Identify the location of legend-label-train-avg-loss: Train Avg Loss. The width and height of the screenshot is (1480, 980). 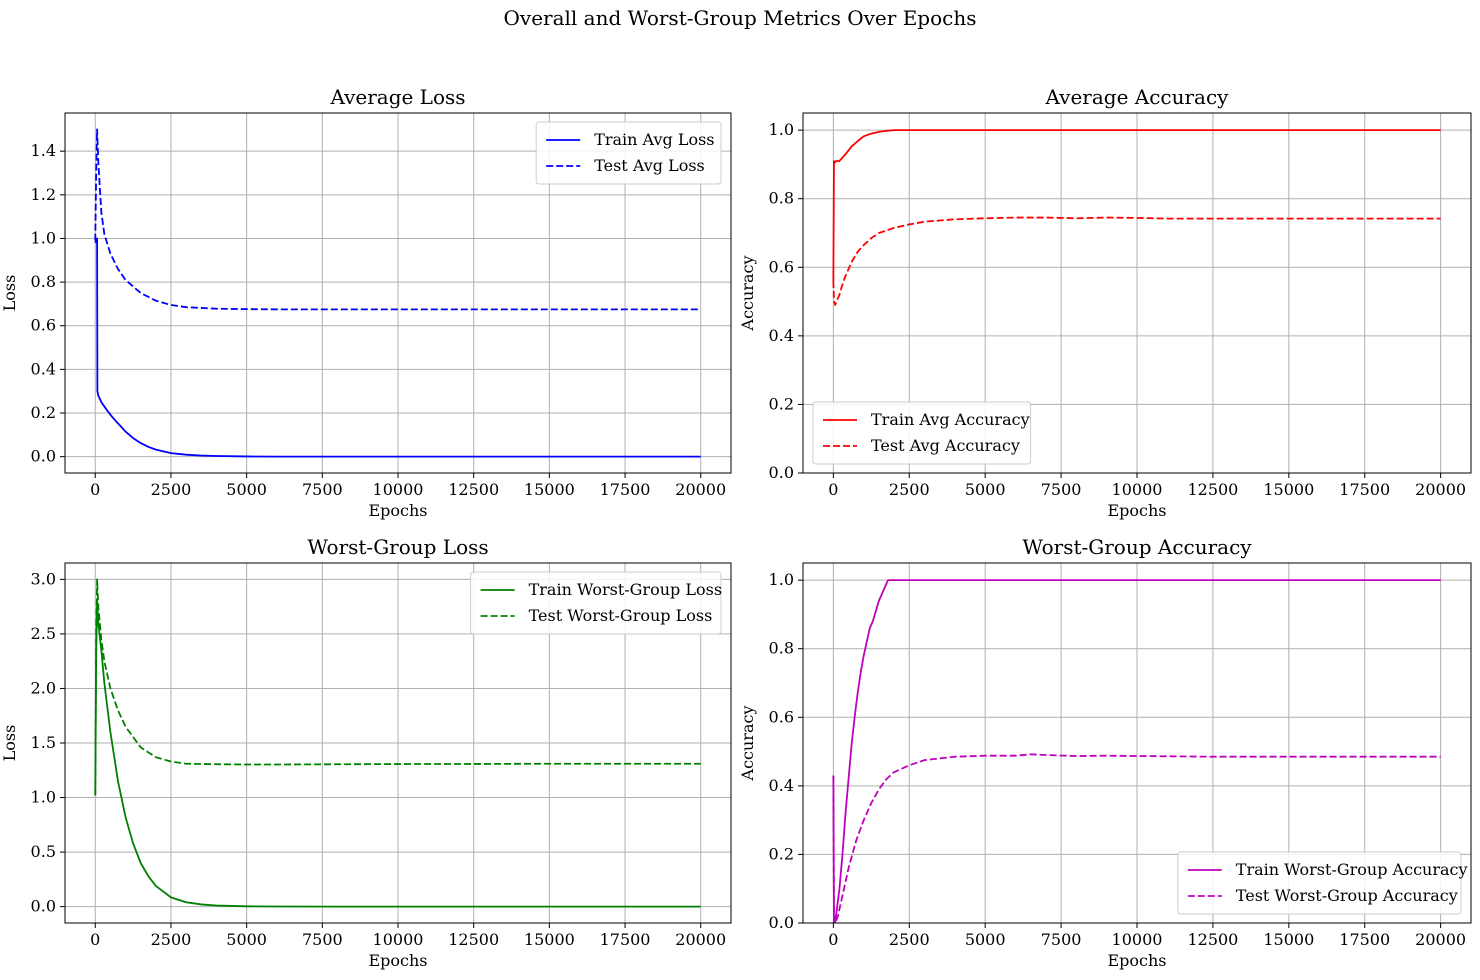
(654, 139).